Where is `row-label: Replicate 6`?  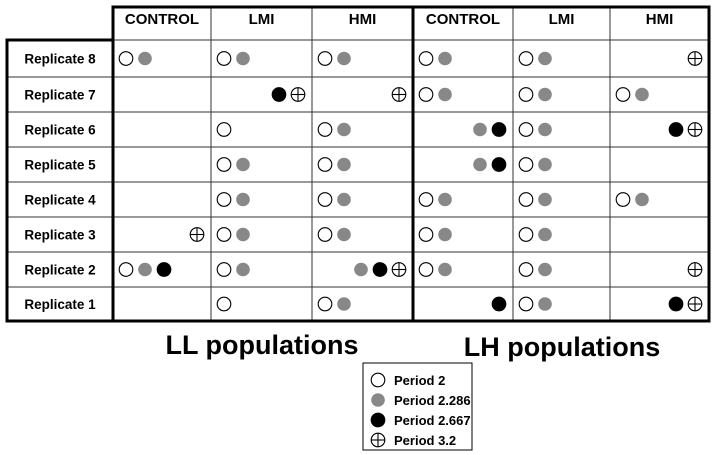
row-label: Replicate 6 is located at coordinates (60, 130).